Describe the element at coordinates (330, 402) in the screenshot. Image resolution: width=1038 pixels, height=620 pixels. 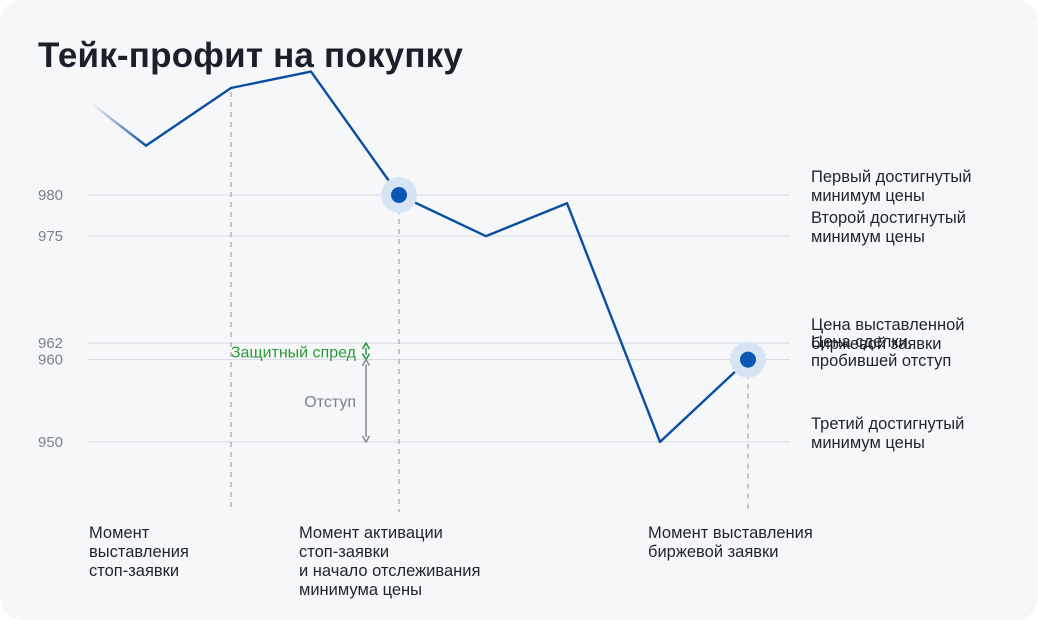
I see `offset-label: Отступ` at that location.